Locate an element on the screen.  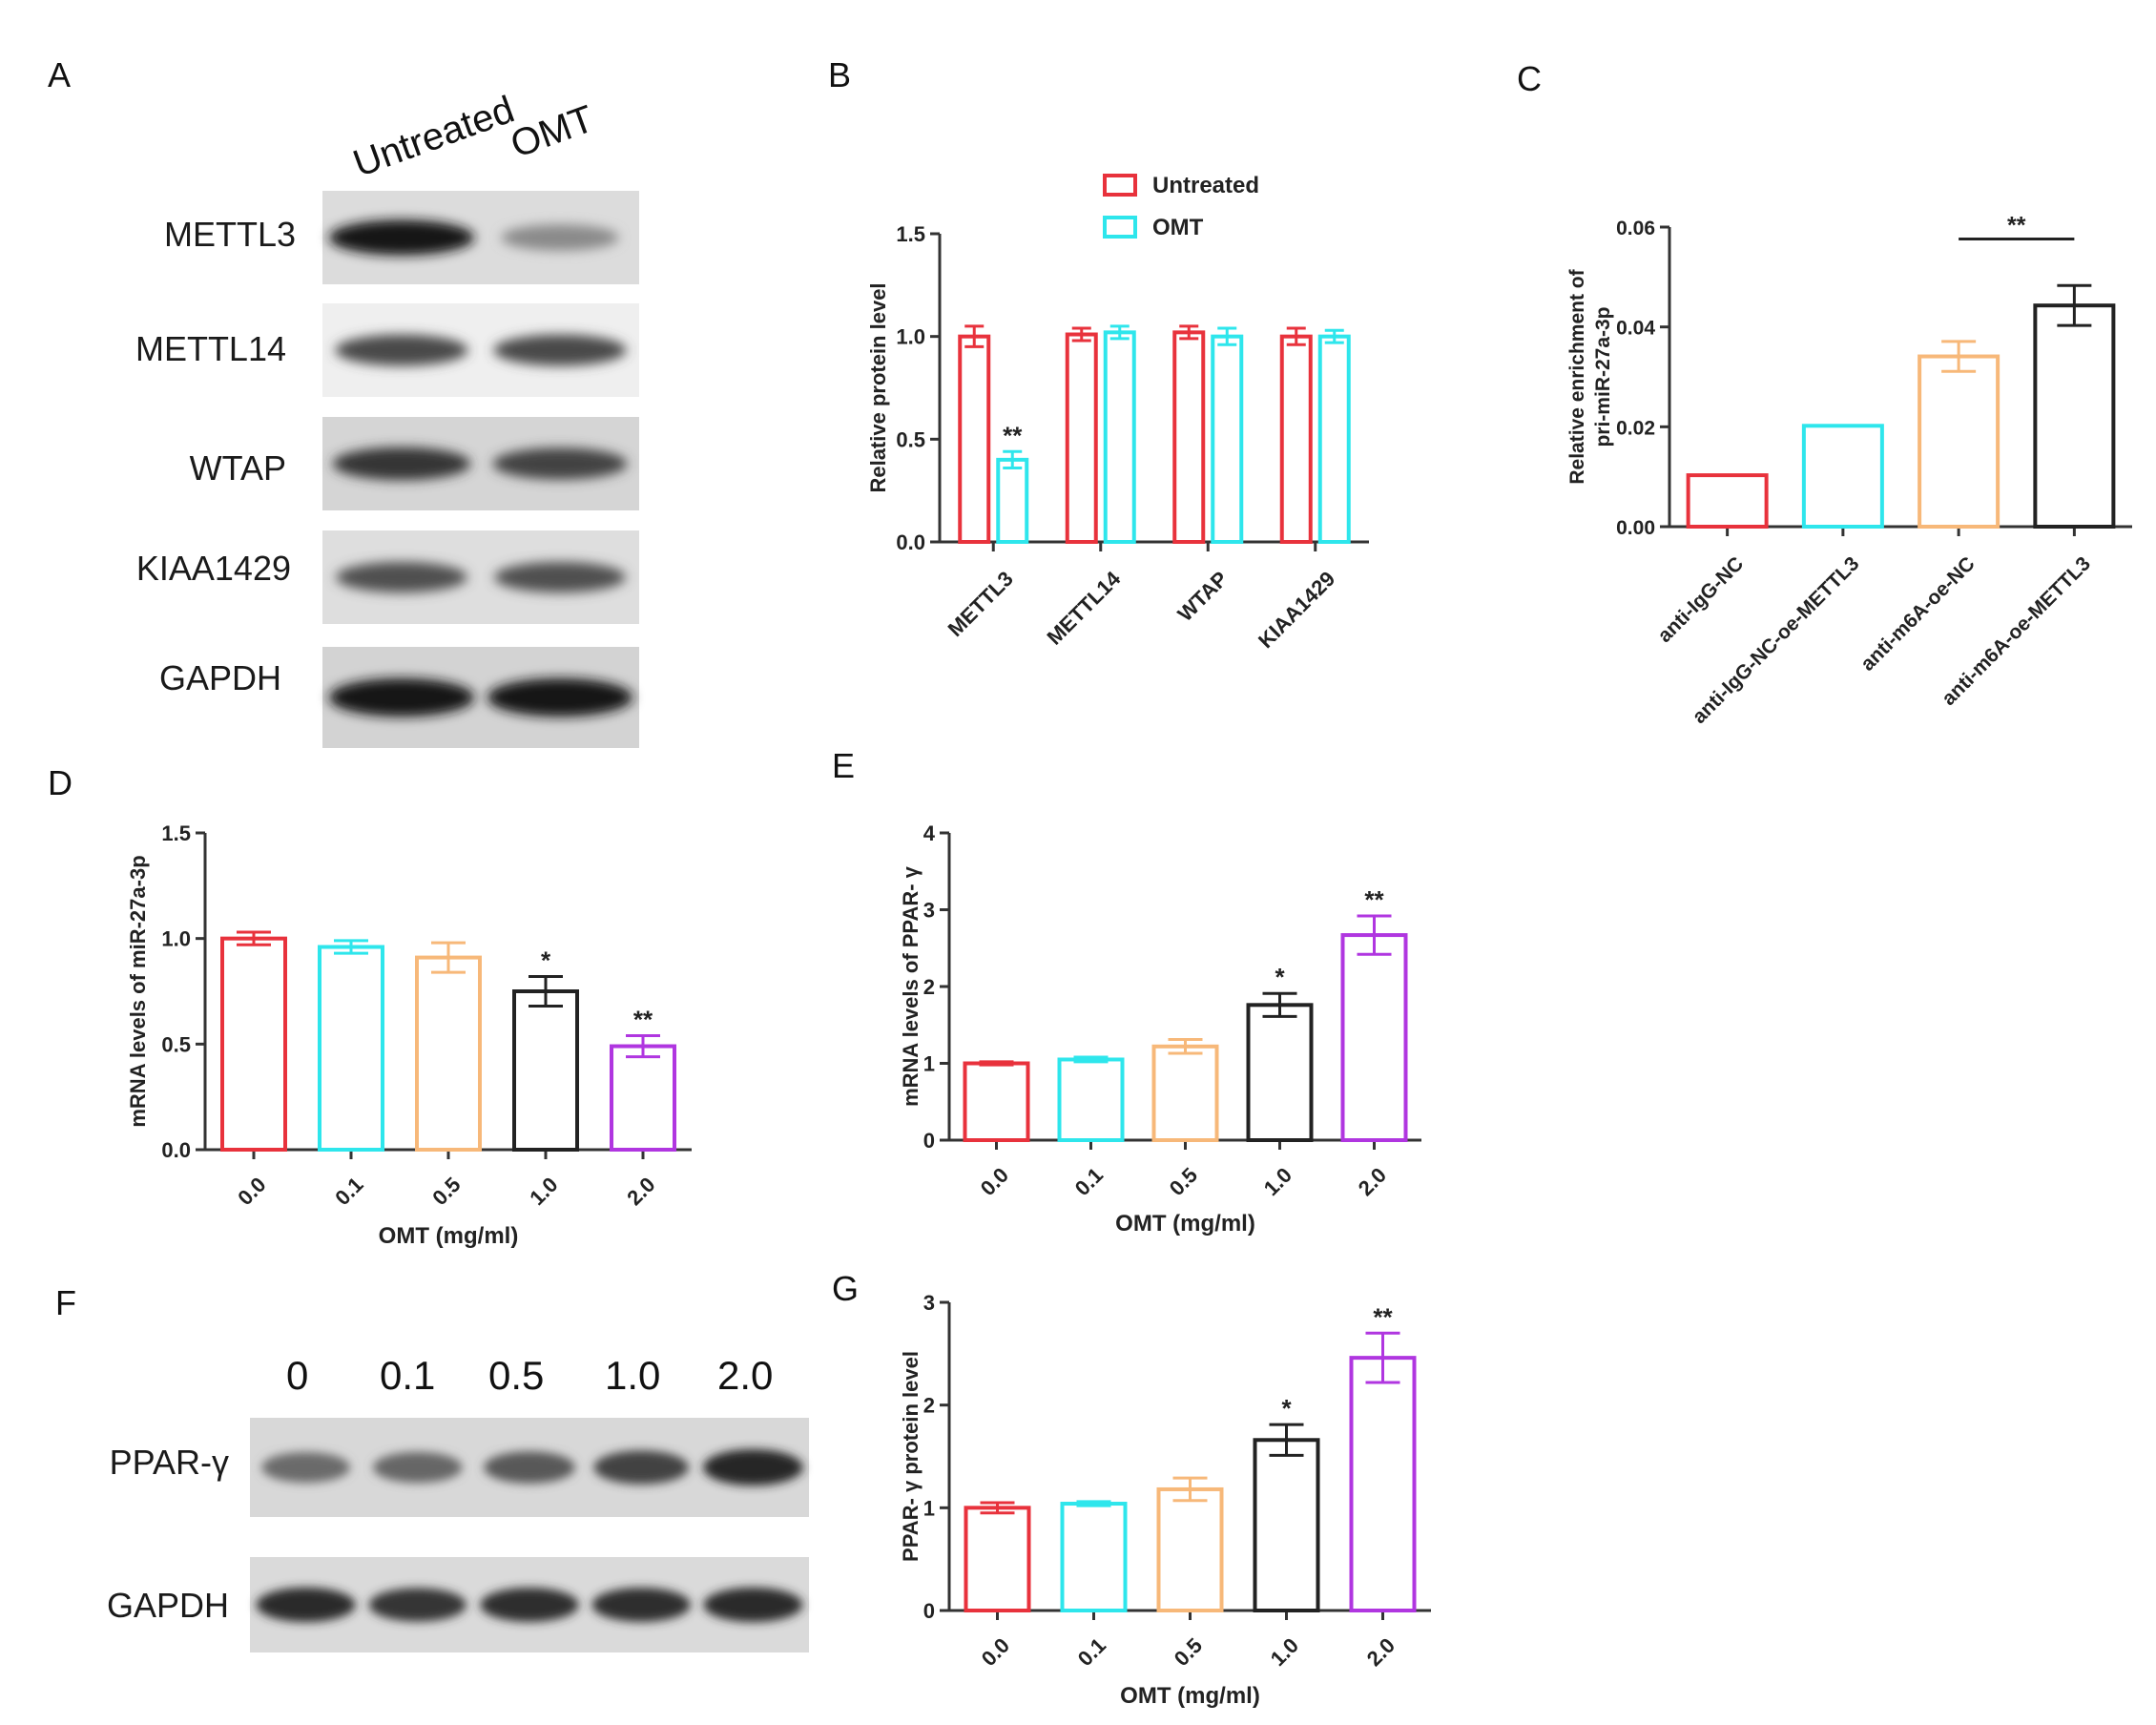
y-tick-label: 4 is located at coordinates (929, 833).